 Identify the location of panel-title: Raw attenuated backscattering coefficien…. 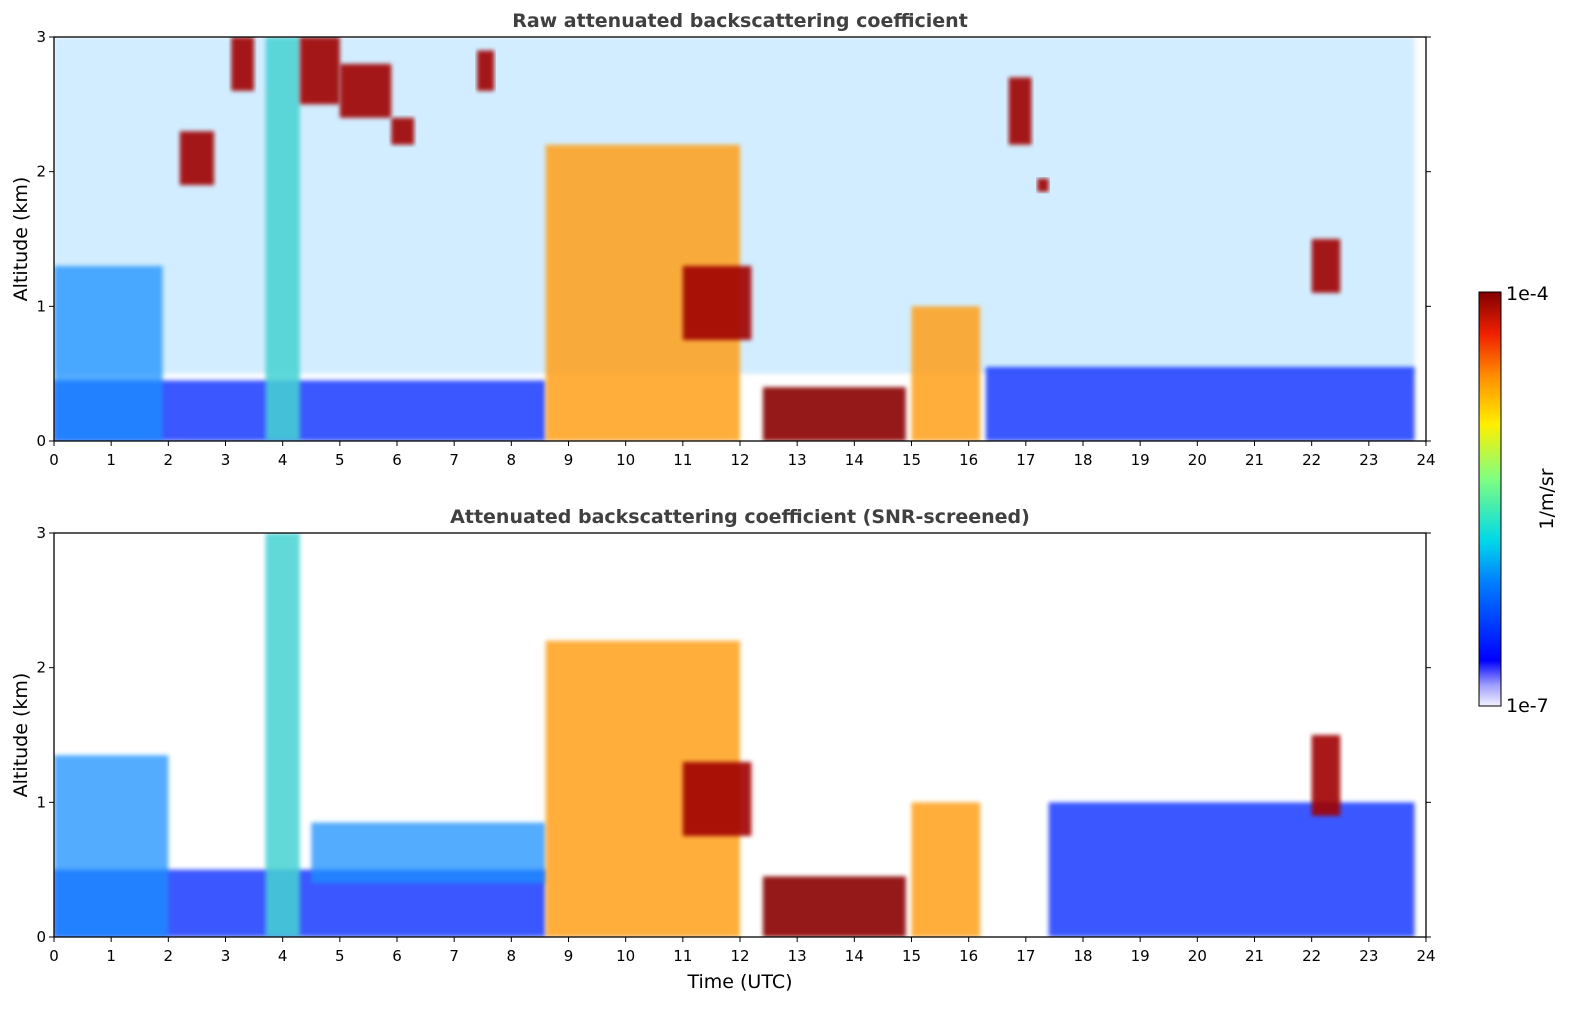
(740, 21).